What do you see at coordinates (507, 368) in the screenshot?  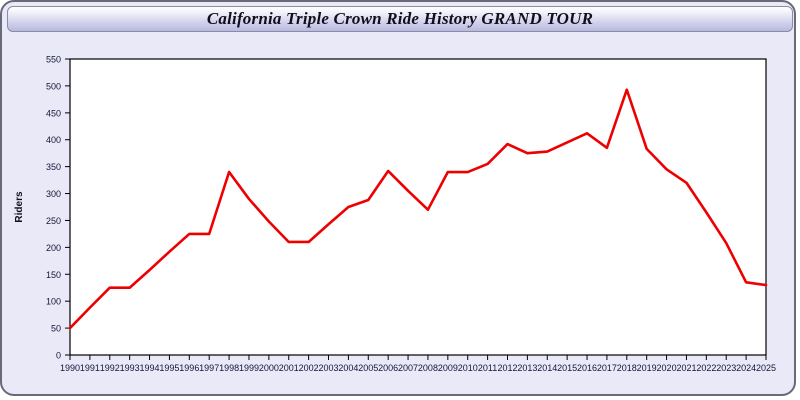 I see `x-tick-label: 2012` at bounding box center [507, 368].